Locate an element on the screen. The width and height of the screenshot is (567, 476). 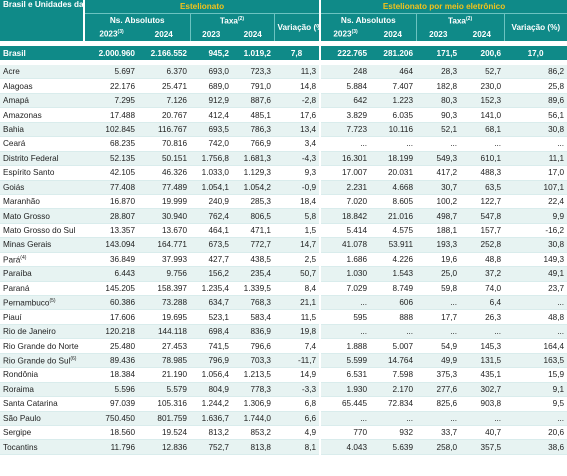
est-abs-2023: 25.480 is located at coordinates (111, 346).